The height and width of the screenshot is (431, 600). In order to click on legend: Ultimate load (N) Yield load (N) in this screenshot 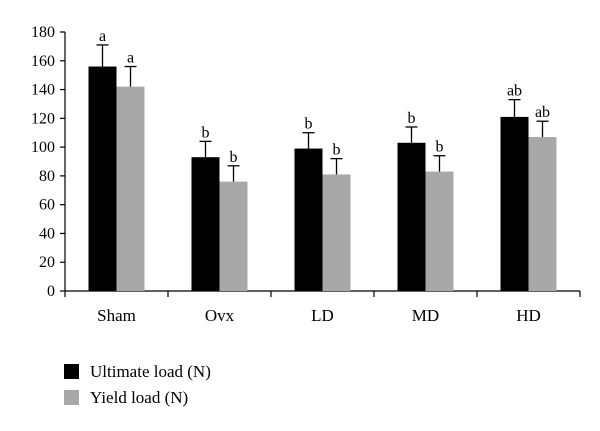, I will do `click(137, 384)`.